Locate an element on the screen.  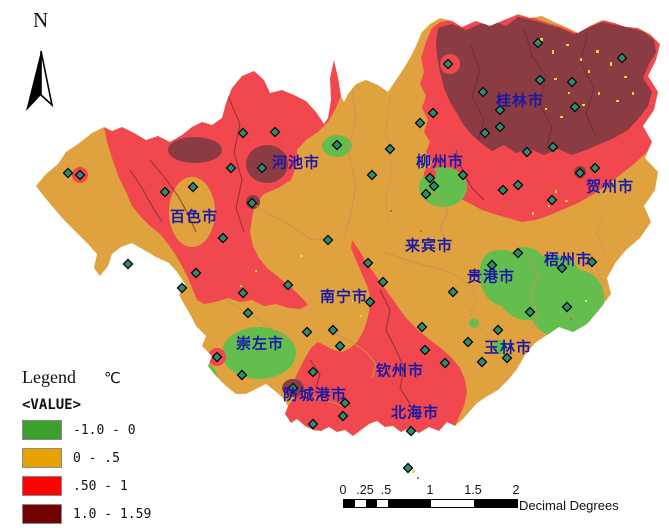
legend-unit: ℃ is located at coordinates (112, 378).